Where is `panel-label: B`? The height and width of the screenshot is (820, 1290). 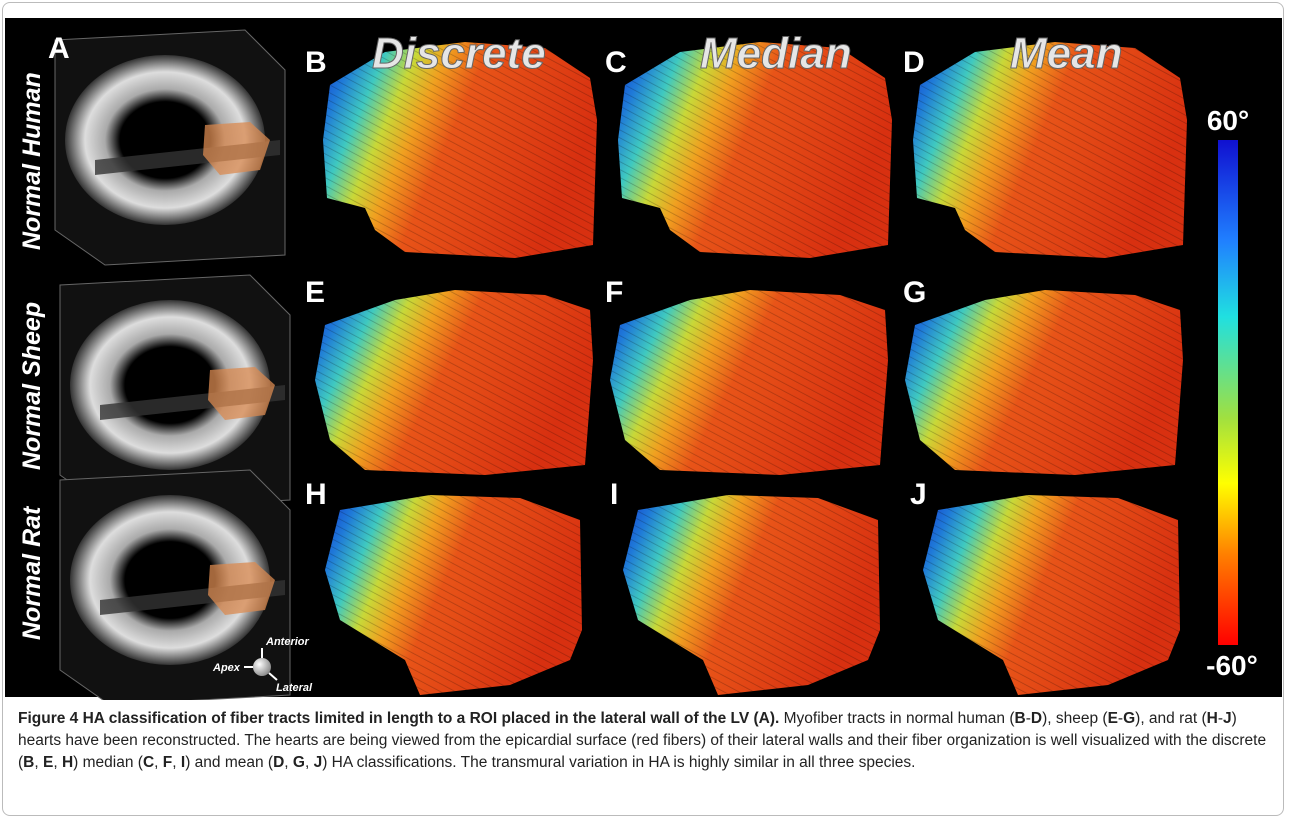 panel-label: B is located at coordinates (316, 62).